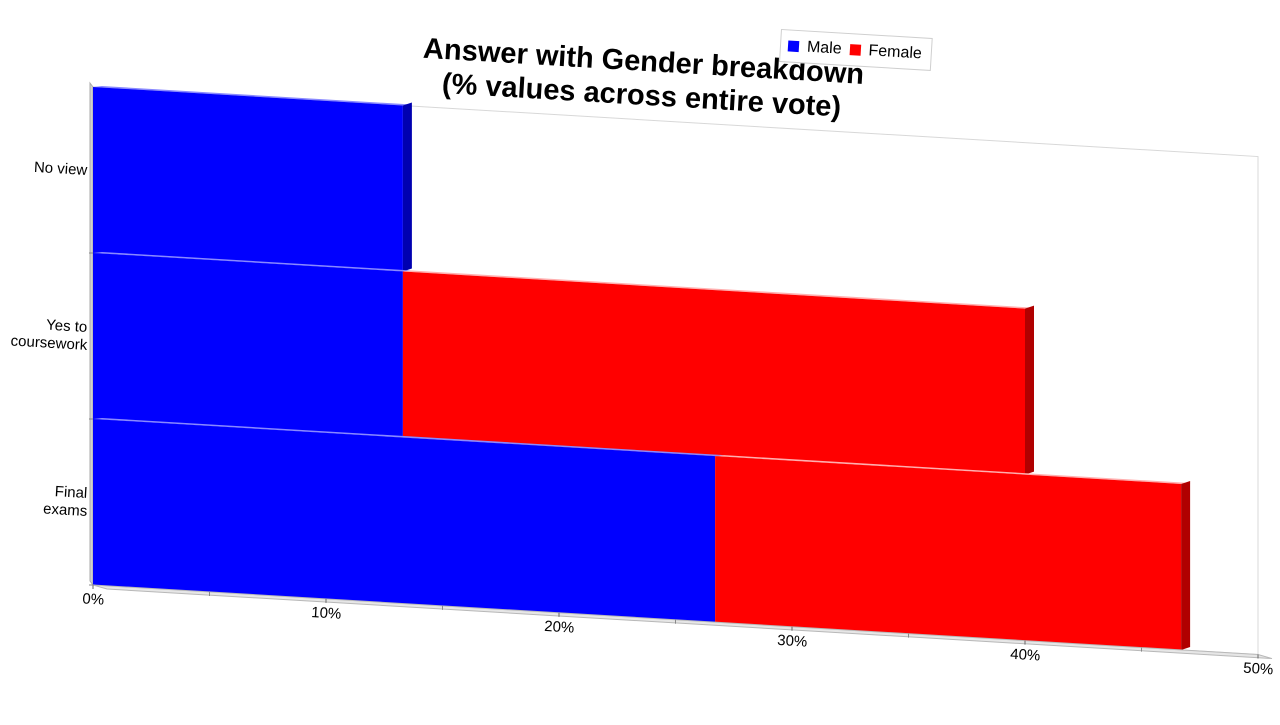 This screenshot has width=1280, height=725. Describe the element at coordinates (326, 613) in the screenshot. I see `x-tick-label-1: 10%` at that location.